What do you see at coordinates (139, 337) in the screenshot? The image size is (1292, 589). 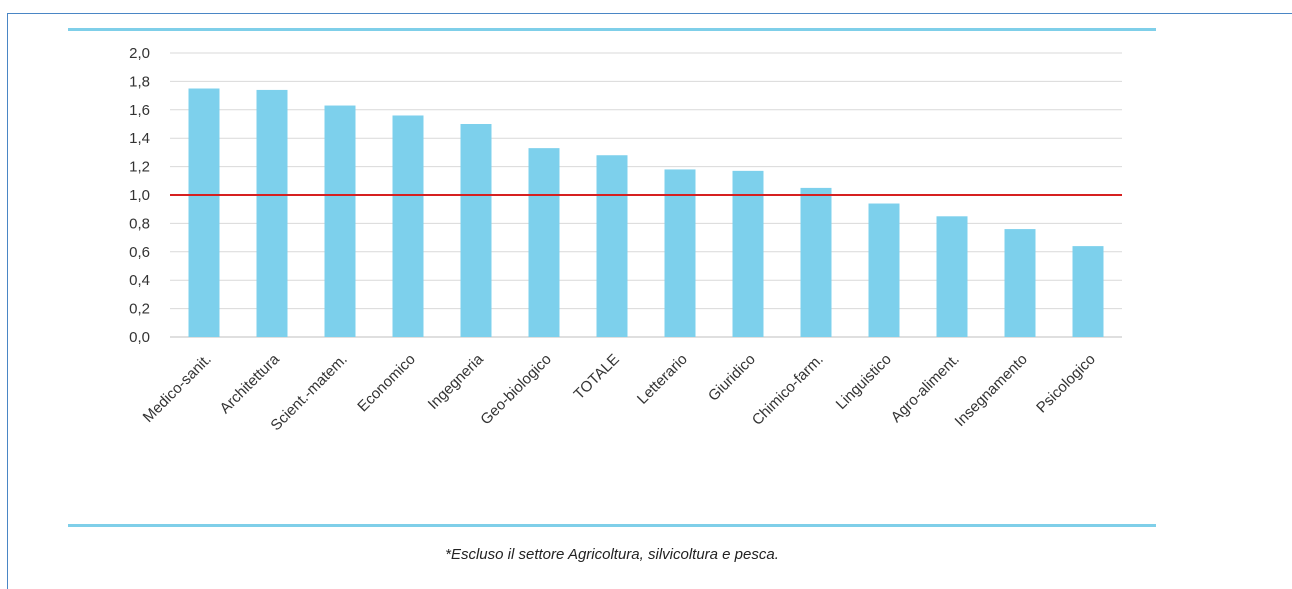 I see `y-tick-label: 0,0` at bounding box center [139, 337].